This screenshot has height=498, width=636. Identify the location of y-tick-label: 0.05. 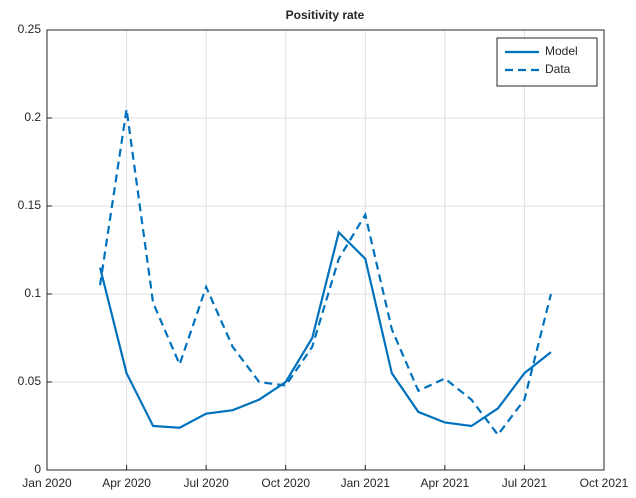
(30, 381).